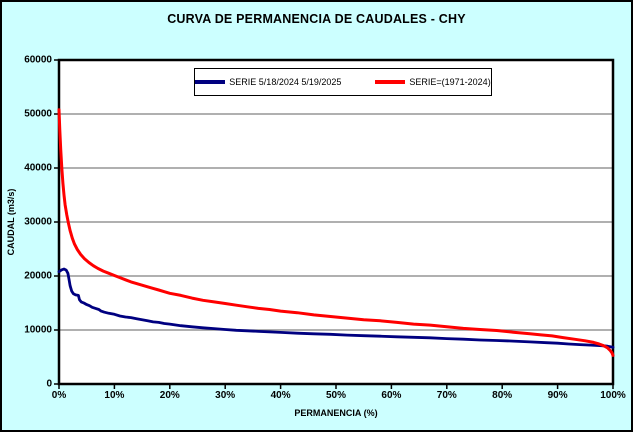 The width and height of the screenshot is (633, 432). I want to click on x-tick-label: 80%, so click(502, 395).